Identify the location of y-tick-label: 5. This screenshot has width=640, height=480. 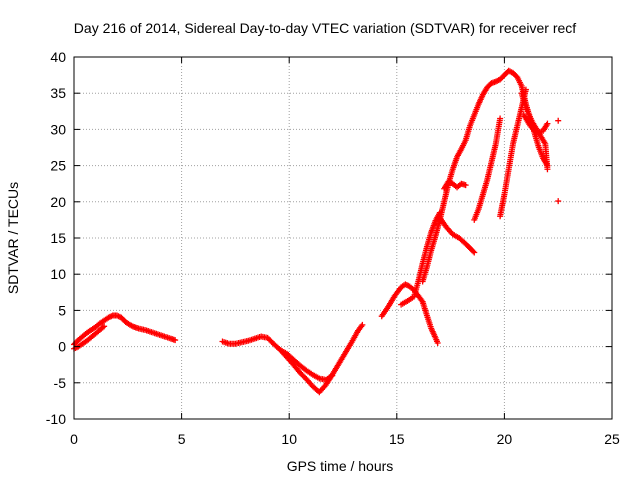
(62, 310).